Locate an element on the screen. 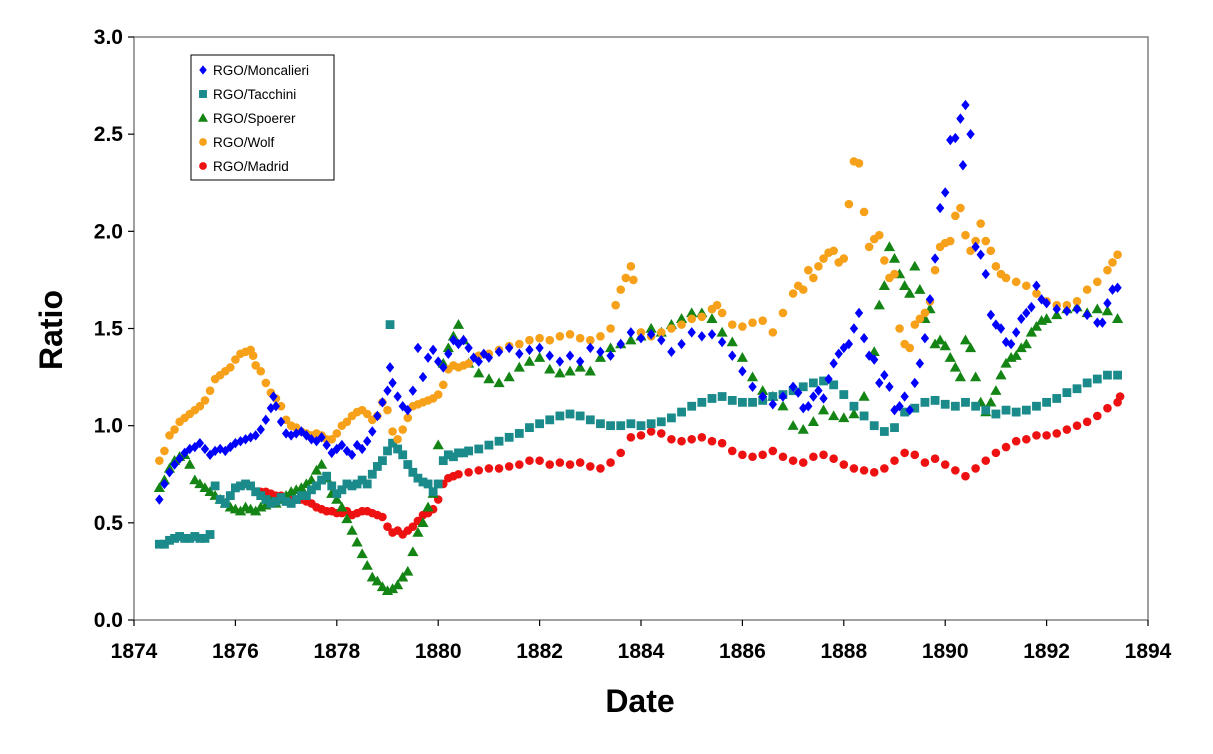 The height and width of the screenshot is (754, 1213). legend-label: RGO/Tacchini is located at coordinates (254, 94).